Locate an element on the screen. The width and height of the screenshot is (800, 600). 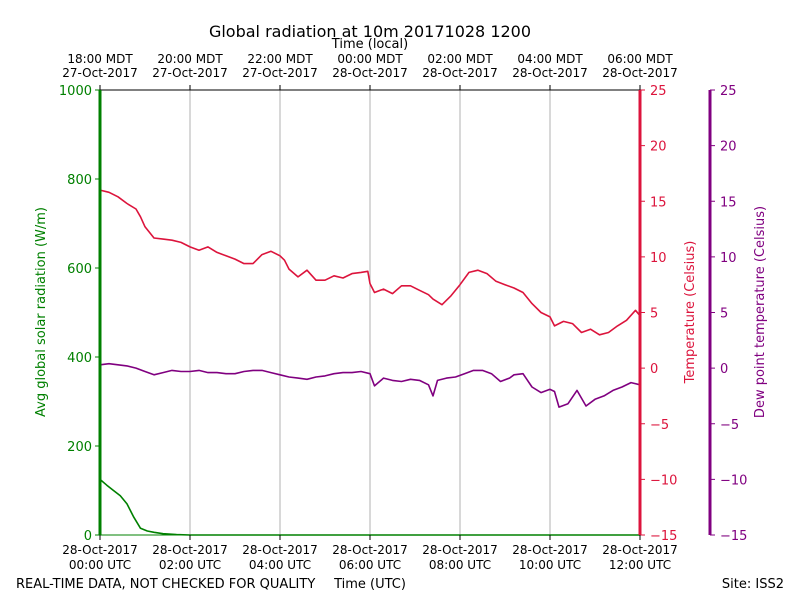
radiation-tick-label: 600 is located at coordinates (79, 269).